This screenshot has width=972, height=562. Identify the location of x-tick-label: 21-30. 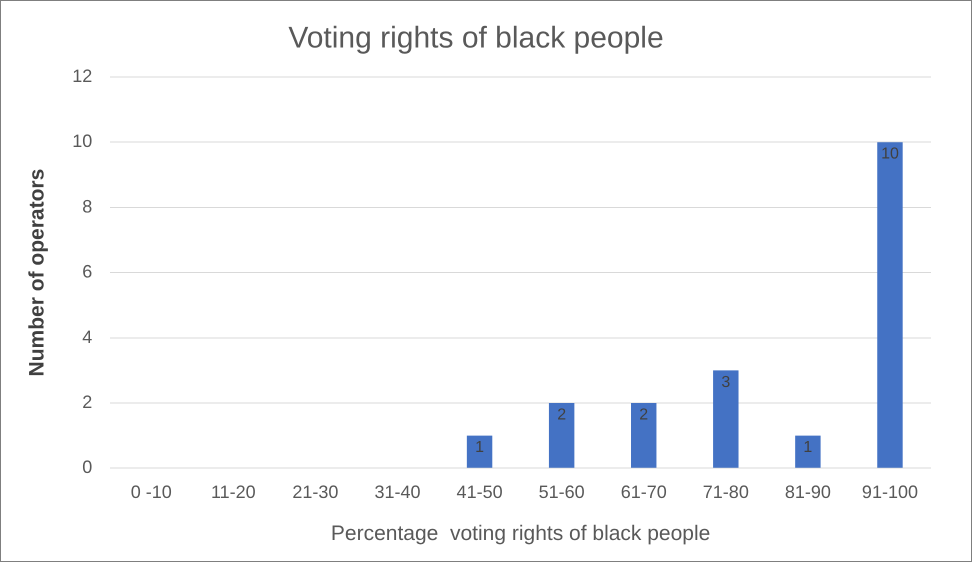
(315, 492).